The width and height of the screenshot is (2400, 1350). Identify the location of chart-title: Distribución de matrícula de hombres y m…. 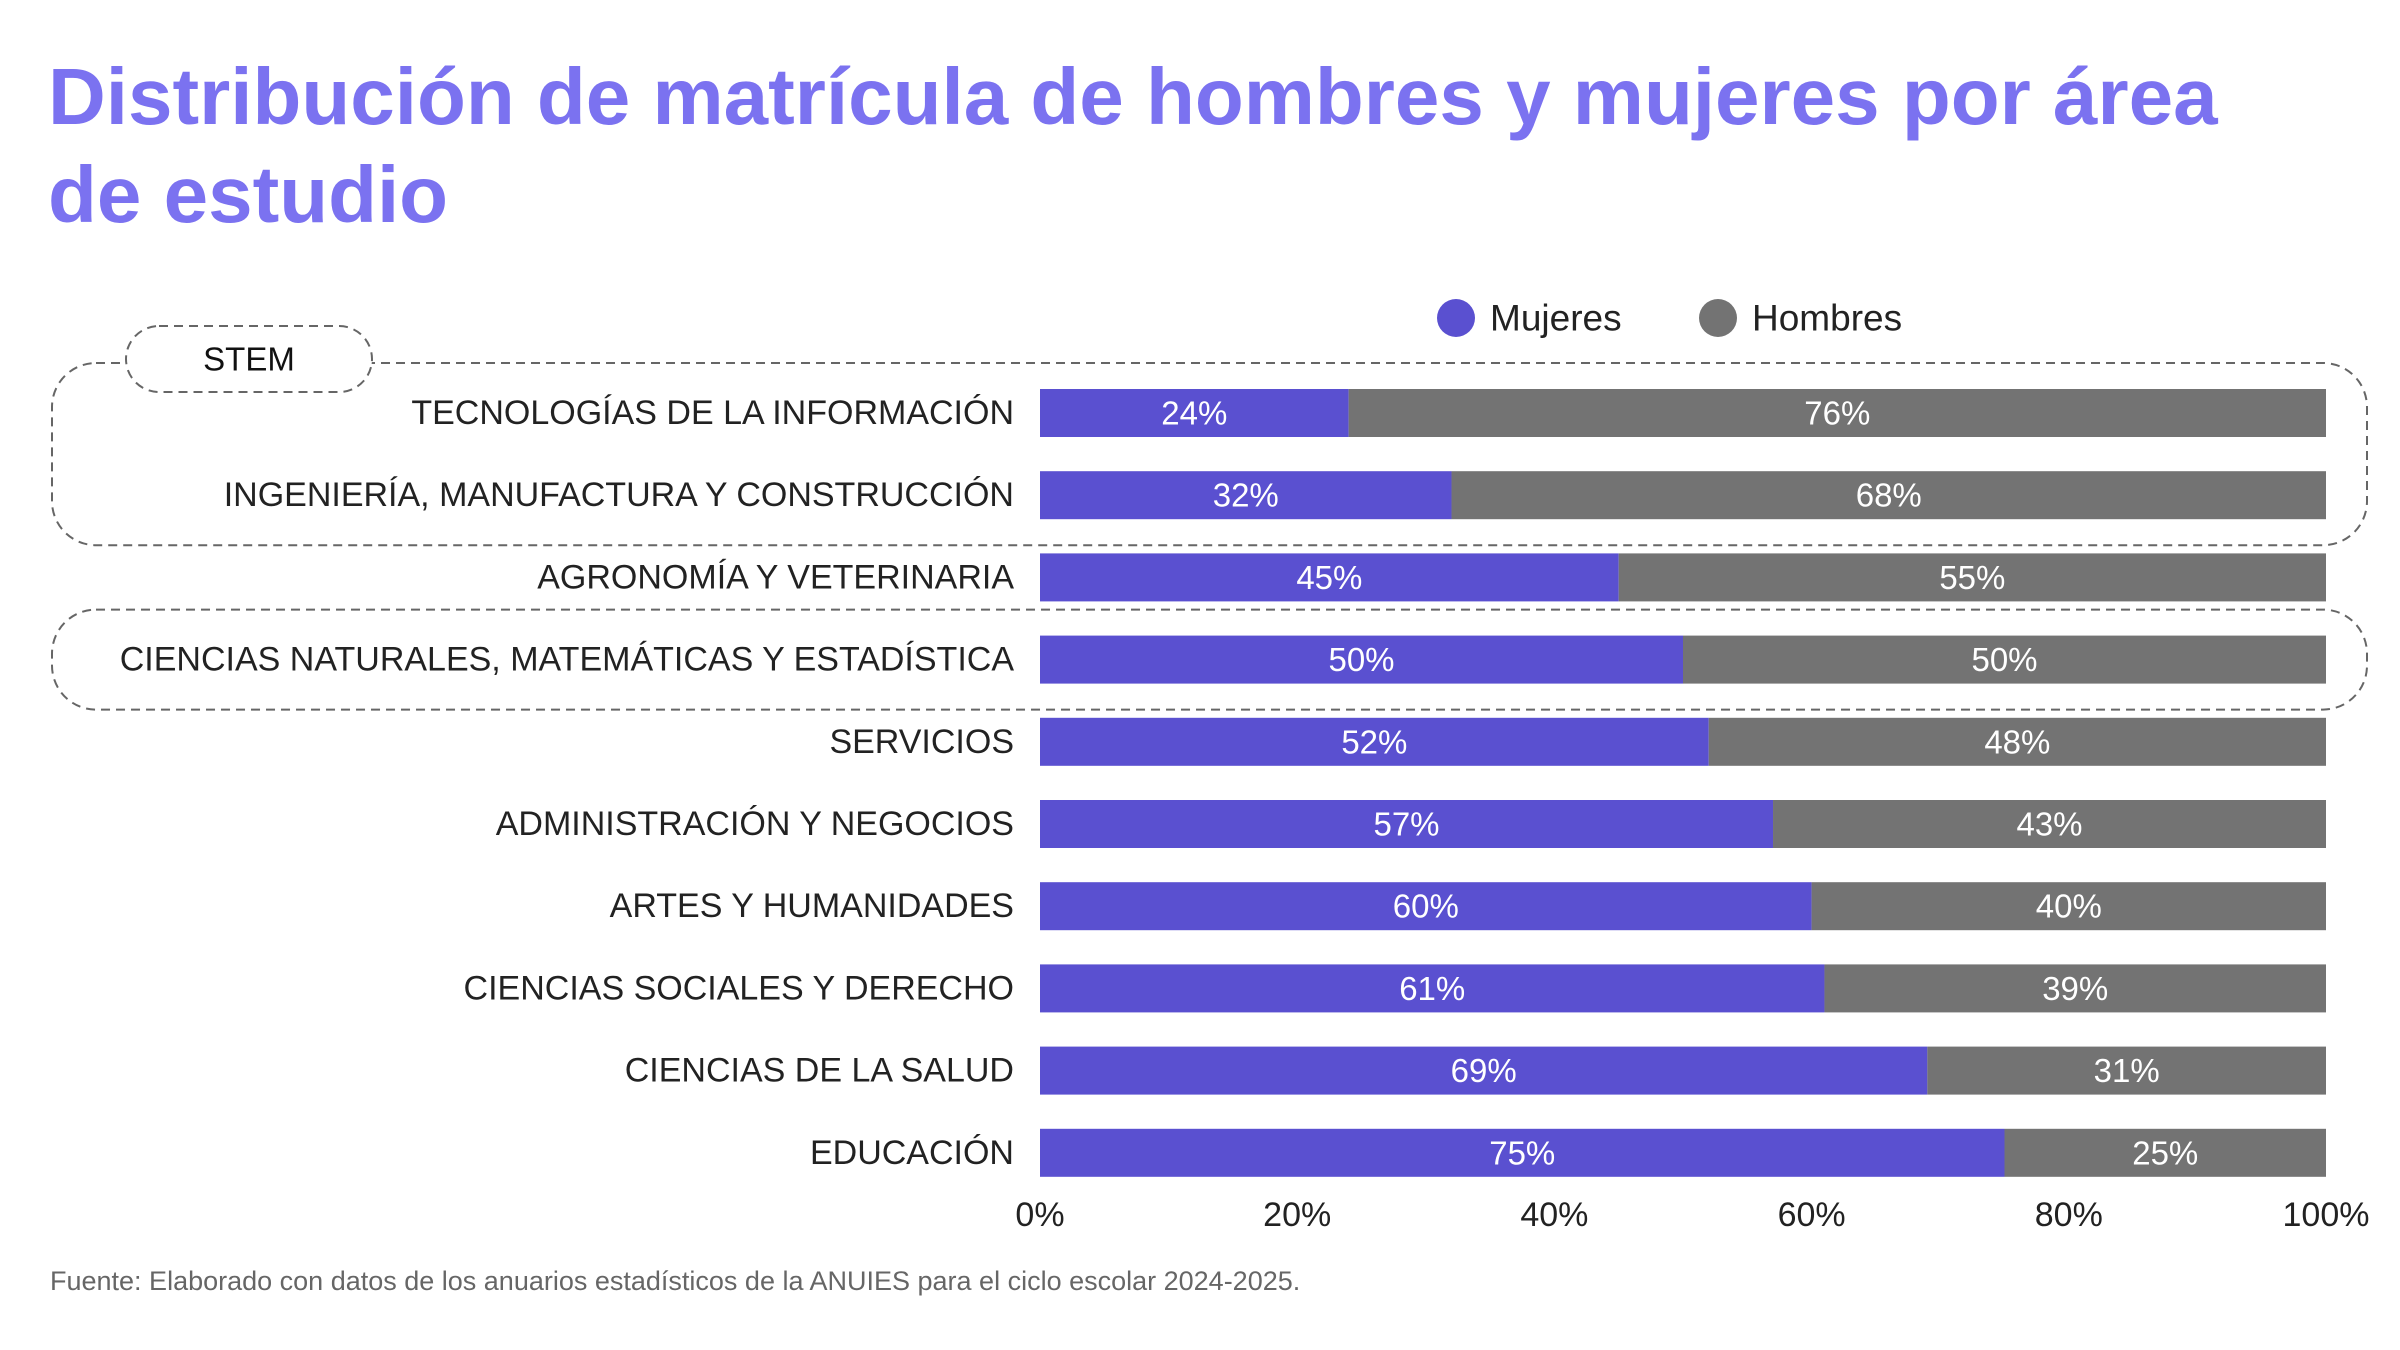
(1133, 145).